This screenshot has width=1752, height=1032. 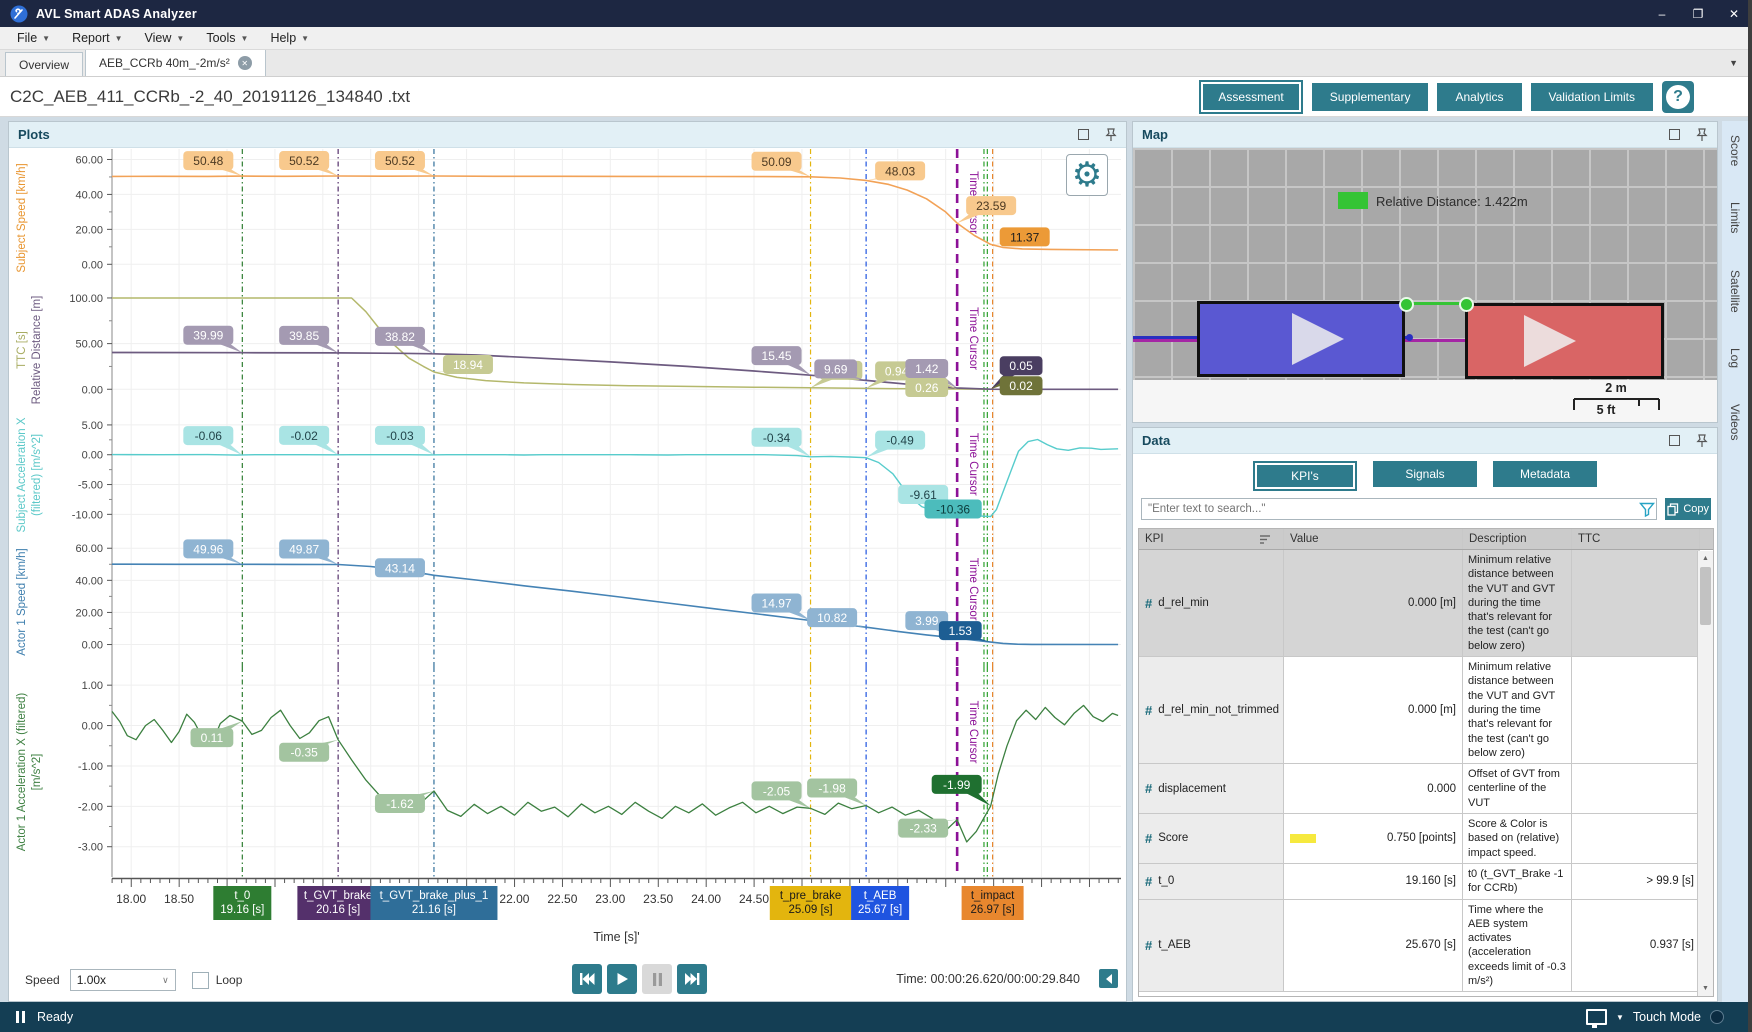 I want to click on play-button, so click(x=622, y=979).